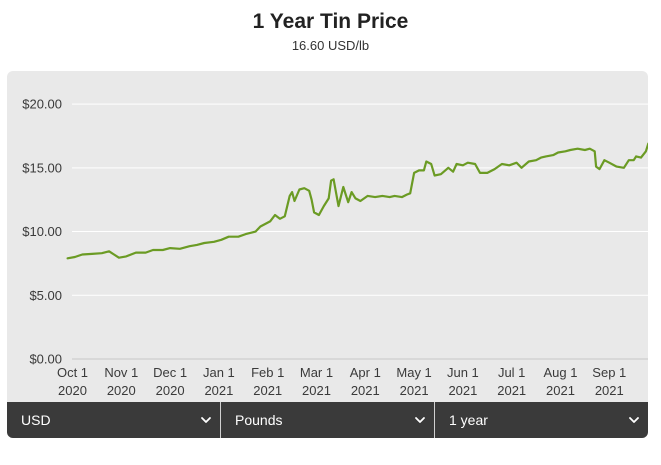 This screenshot has height=465, width=661. What do you see at coordinates (511, 372) in the screenshot?
I see `x-tick-label: Jul 1` at bounding box center [511, 372].